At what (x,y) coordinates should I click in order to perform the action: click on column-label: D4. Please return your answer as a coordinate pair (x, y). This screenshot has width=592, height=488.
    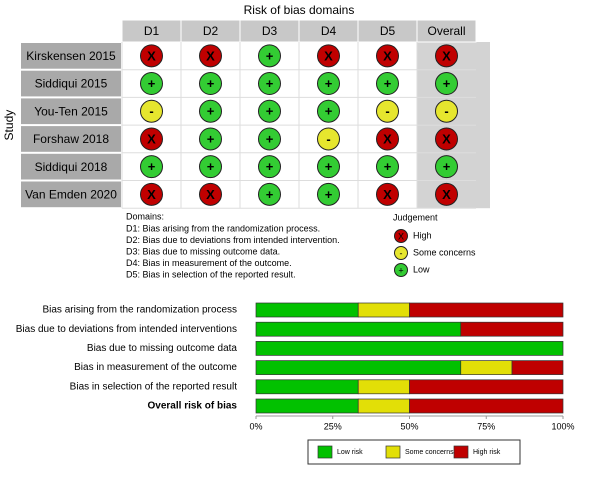
    Looking at the image, I should click on (329, 31).